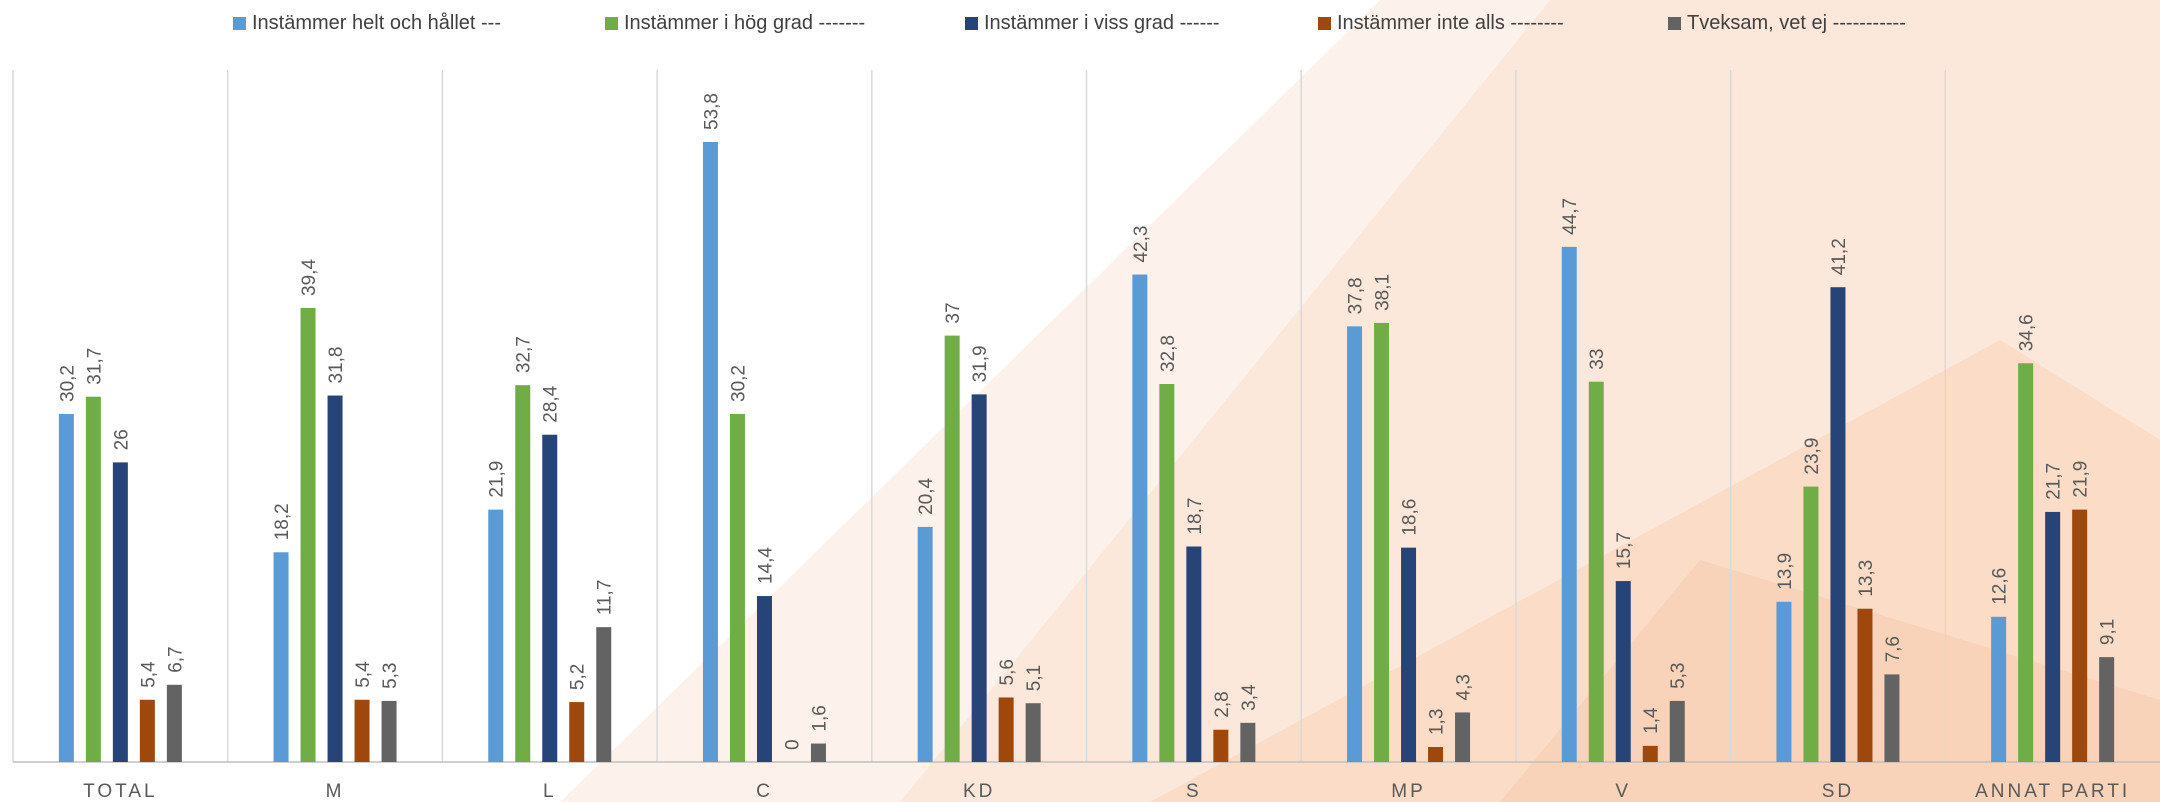 The width and height of the screenshot is (2160, 802). I want to click on data-label: 38,1, so click(1383, 292).